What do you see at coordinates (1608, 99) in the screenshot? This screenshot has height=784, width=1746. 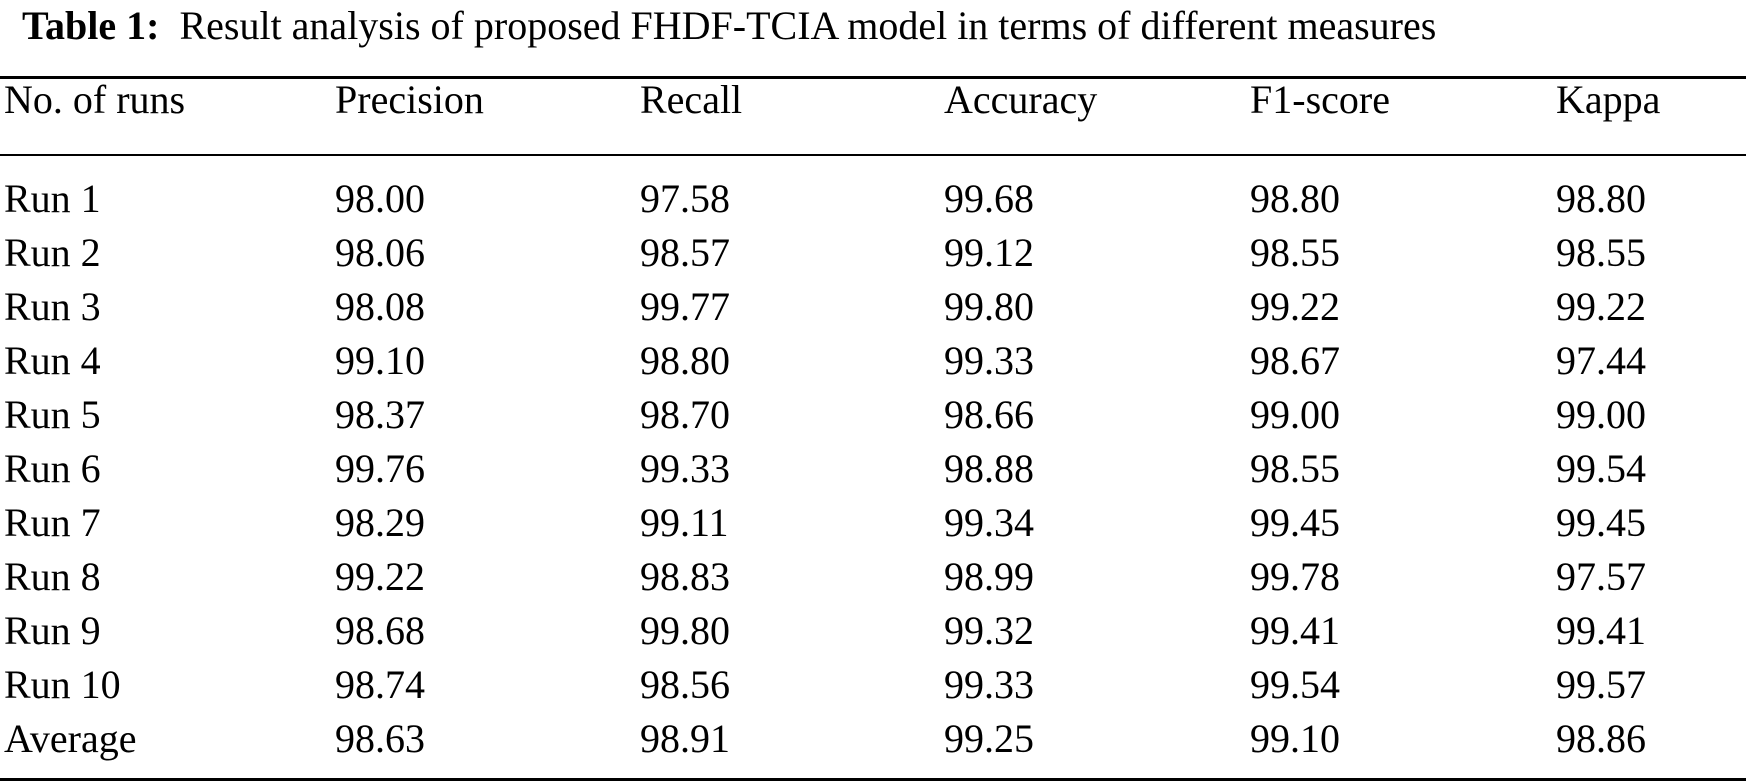 I see `header-kappa: Kappa` at bounding box center [1608, 99].